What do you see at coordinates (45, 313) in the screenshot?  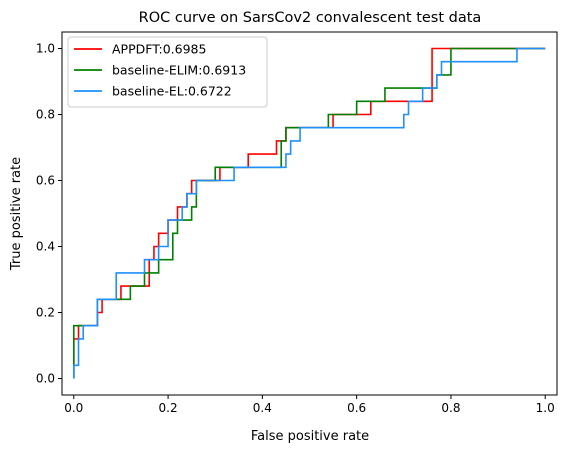 I see `y-tick-label: 0.2` at bounding box center [45, 313].